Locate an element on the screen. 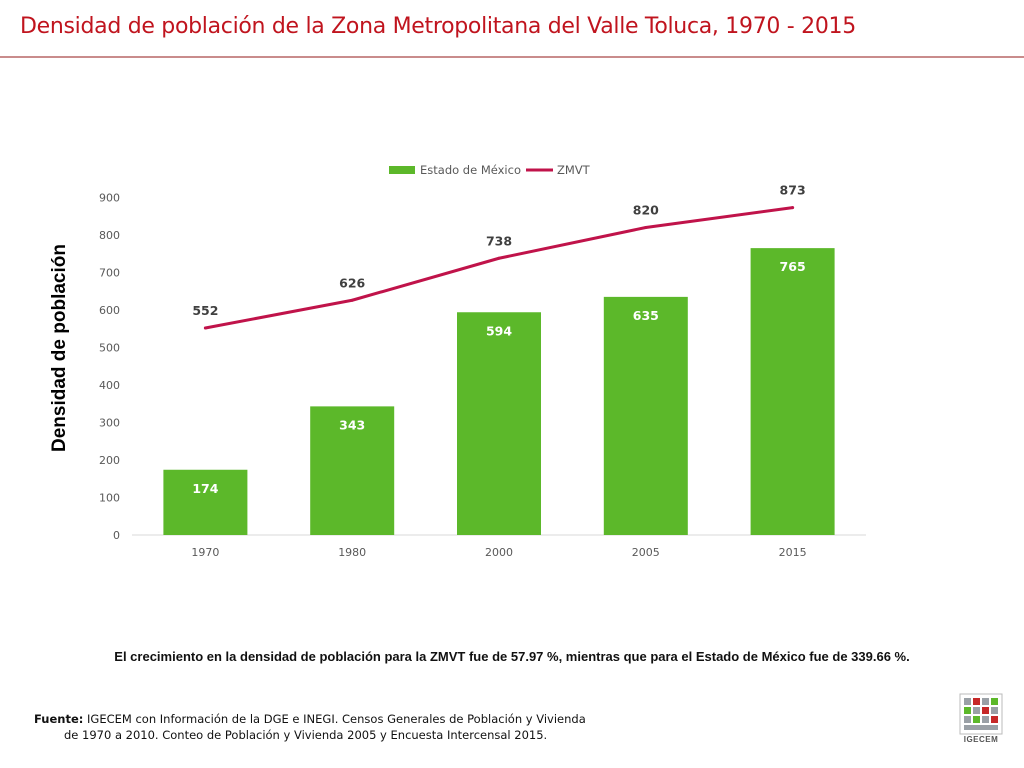  title-divider is located at coordinates (512, 57).